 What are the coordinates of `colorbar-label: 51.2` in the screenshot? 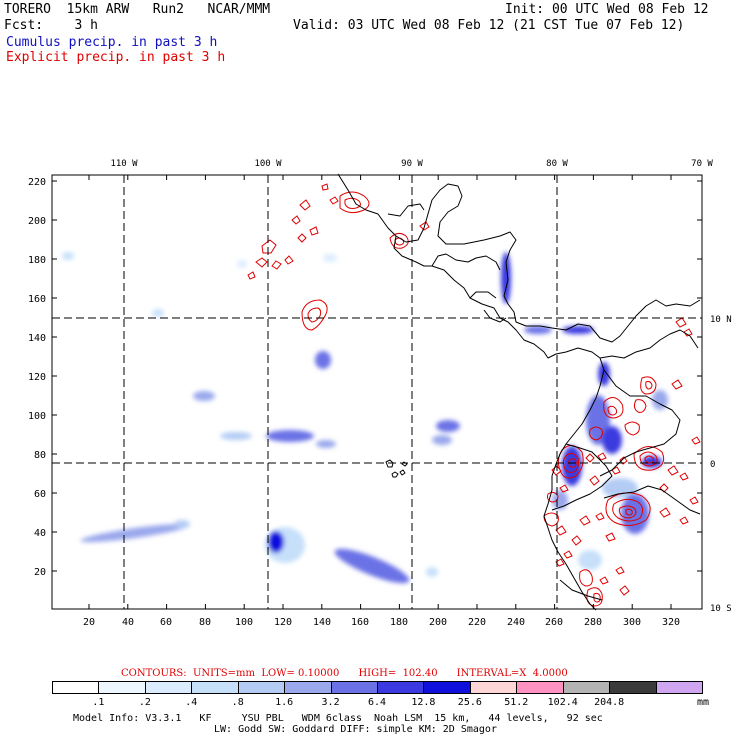 It's located at (516, 702).